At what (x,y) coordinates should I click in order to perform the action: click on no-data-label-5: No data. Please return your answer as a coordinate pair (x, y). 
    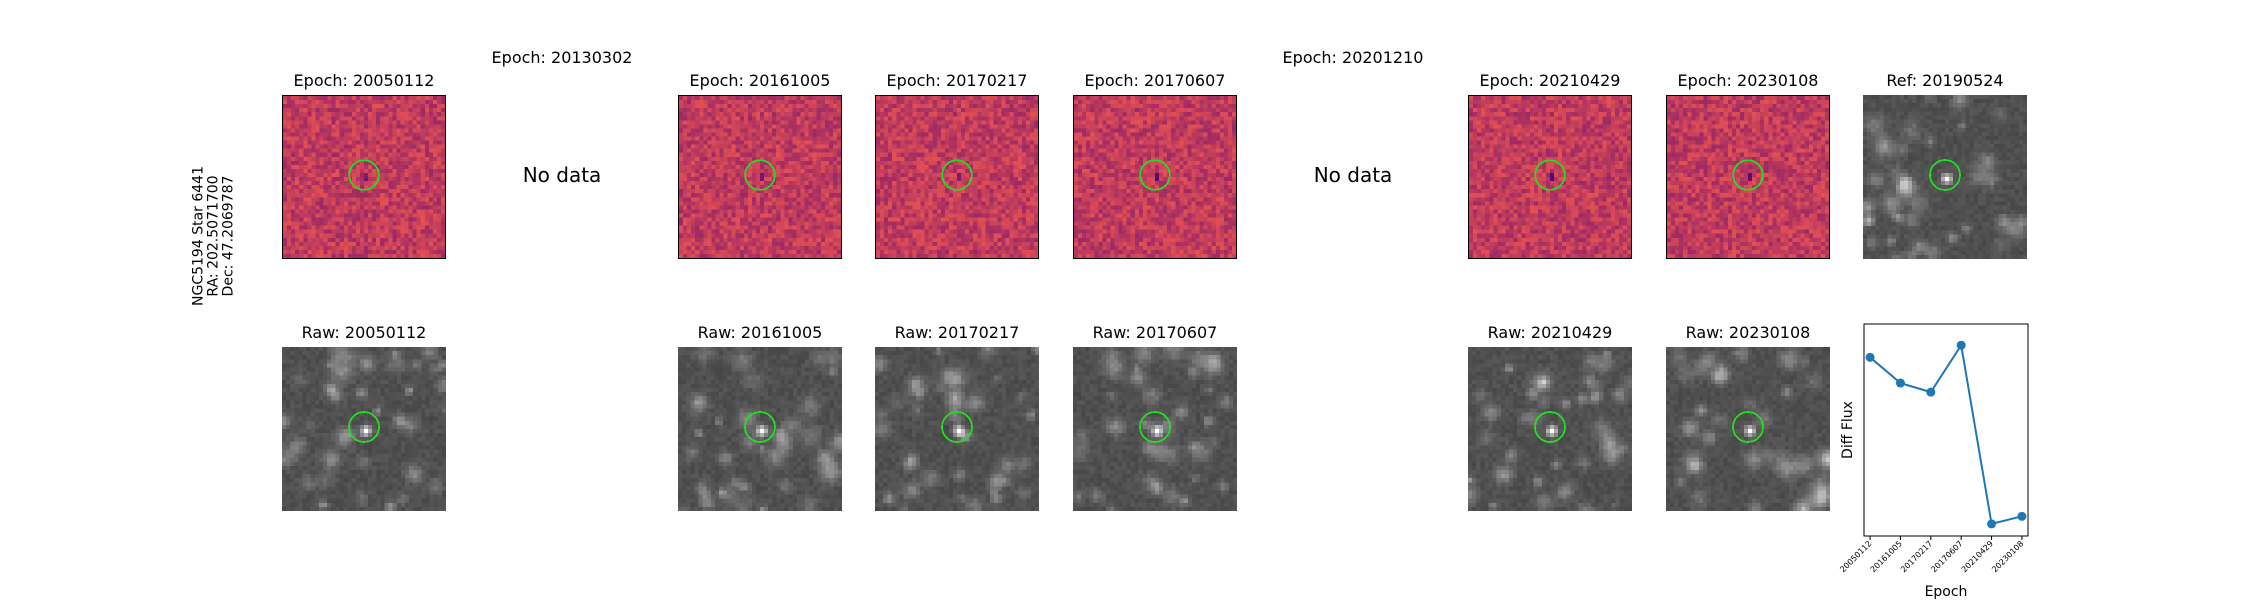
    Looking at the image, I should click on (1353, 175).